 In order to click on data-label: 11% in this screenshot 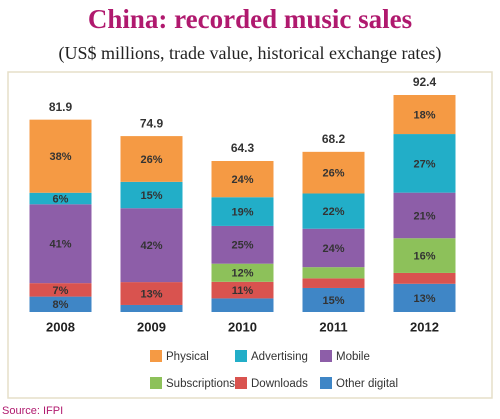, I will do `click(243, 291)`.